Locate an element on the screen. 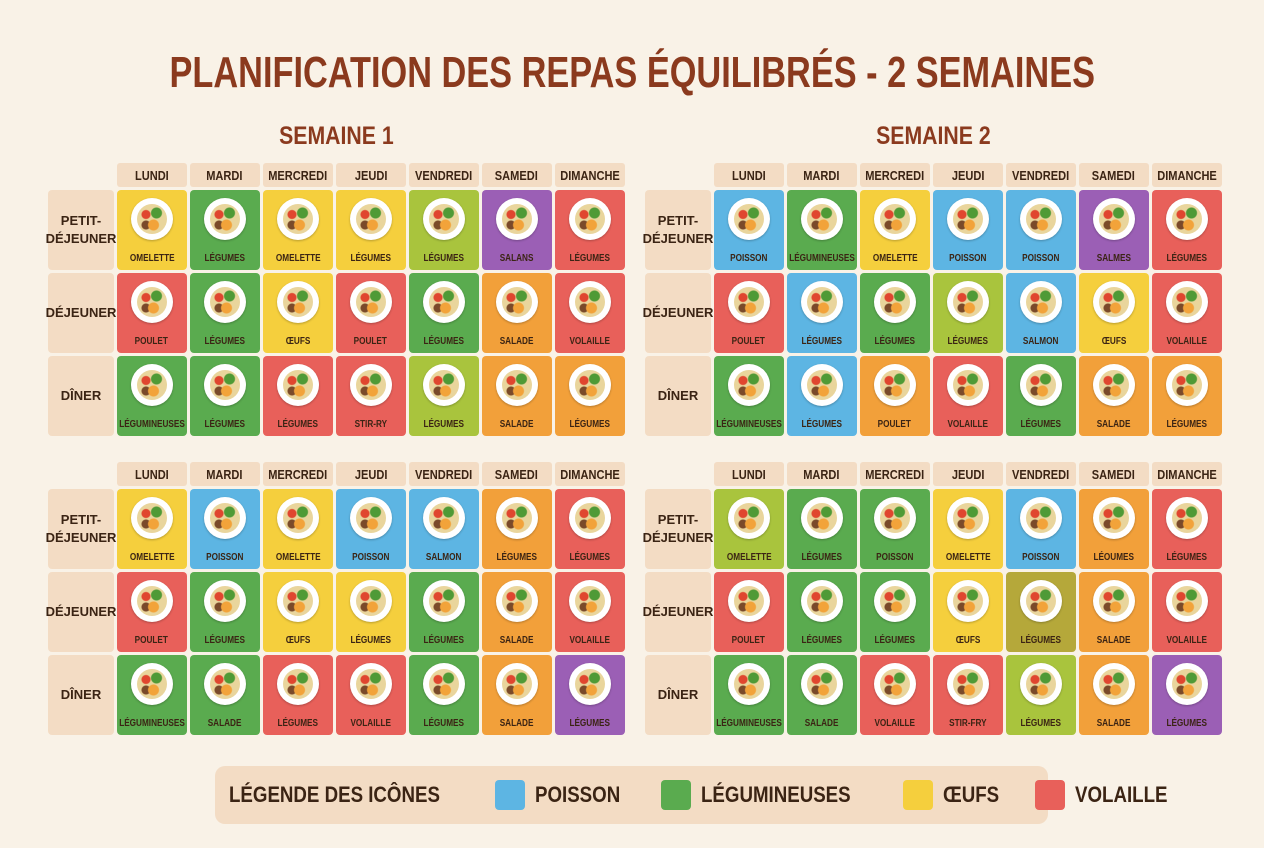  meal-name: SALMES is located at coordinates (1114, 258).